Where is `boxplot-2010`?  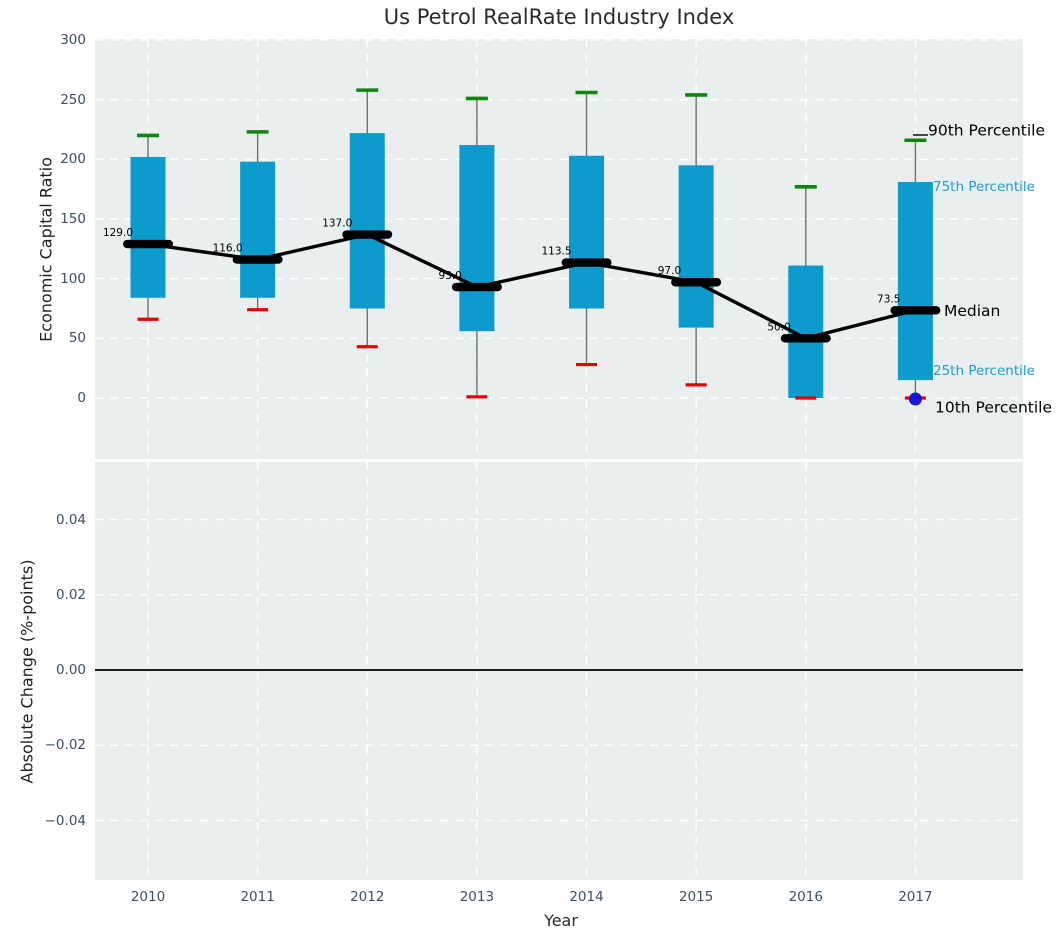
boxplot-2010 is located at coordinates (148, 227).